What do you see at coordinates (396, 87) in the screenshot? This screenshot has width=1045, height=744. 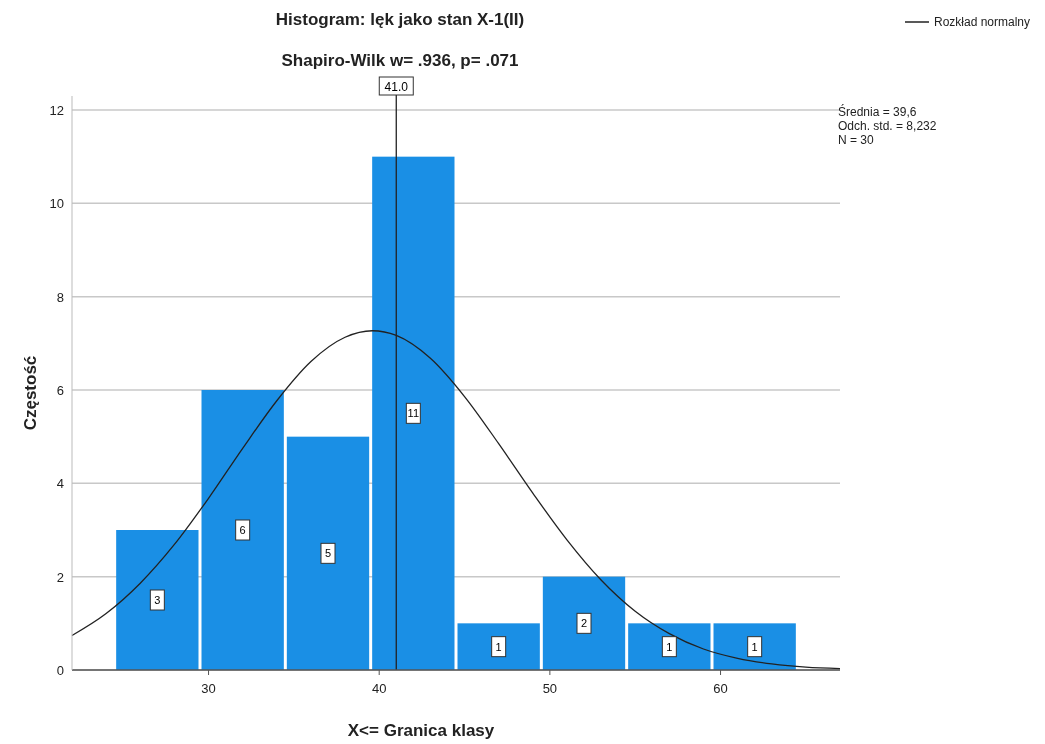 I see `ref-line-label: 41.0` at bounding box center [396, 87].